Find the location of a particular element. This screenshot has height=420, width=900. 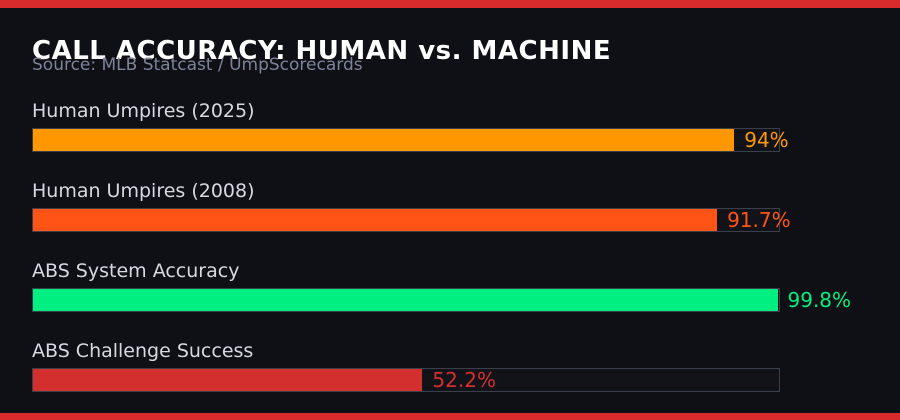

bar-track: 91.7% is located at coordinates (411, 220).